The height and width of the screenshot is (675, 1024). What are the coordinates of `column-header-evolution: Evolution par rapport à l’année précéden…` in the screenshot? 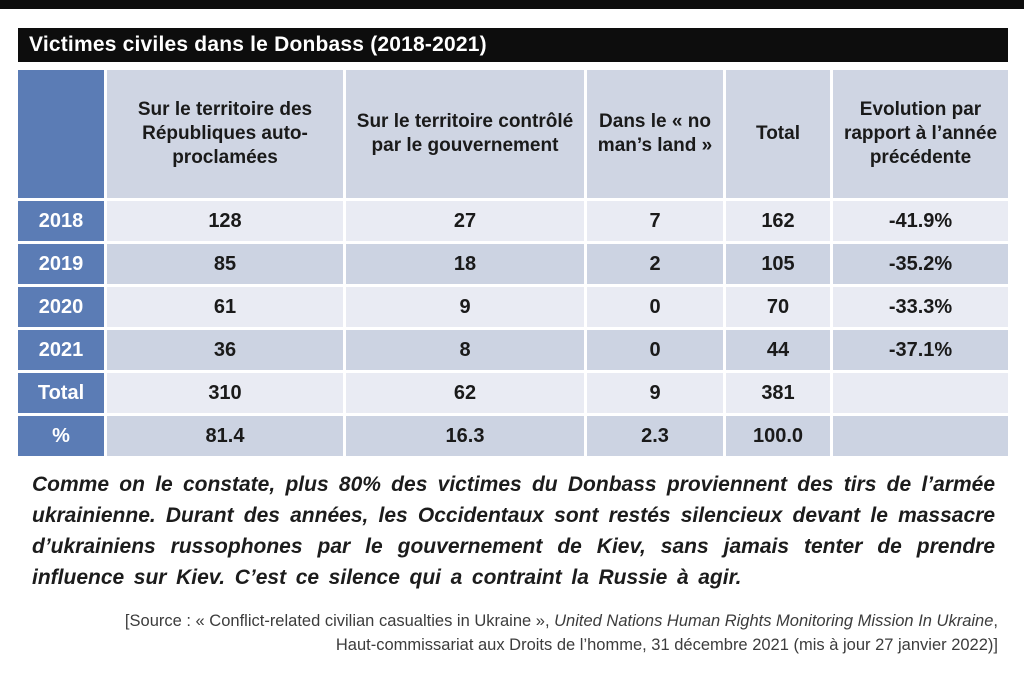 It's located at (920, 134).